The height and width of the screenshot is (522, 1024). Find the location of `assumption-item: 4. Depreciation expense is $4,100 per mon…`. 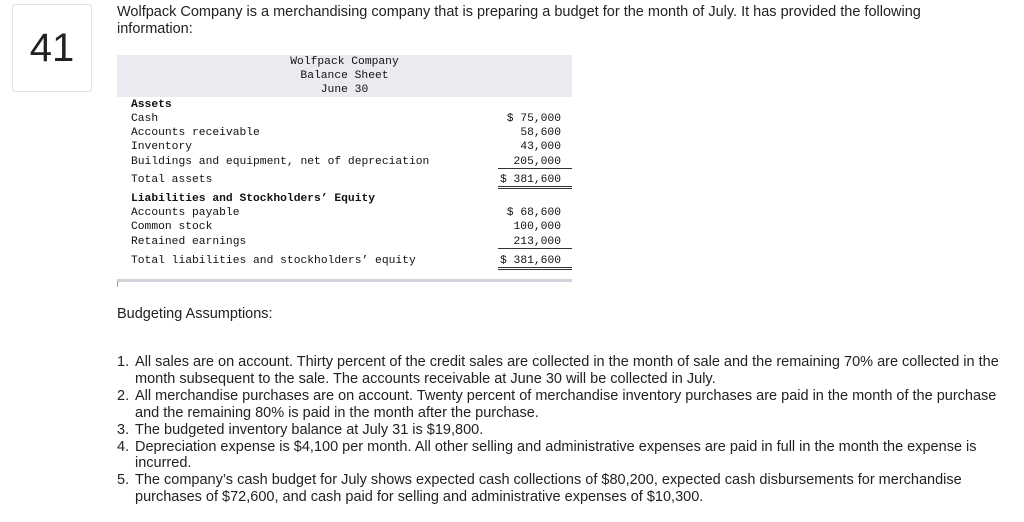

assumption-item: 4. Depreciation expense is $4,100 per mon… is located at coordinates (547, 455).